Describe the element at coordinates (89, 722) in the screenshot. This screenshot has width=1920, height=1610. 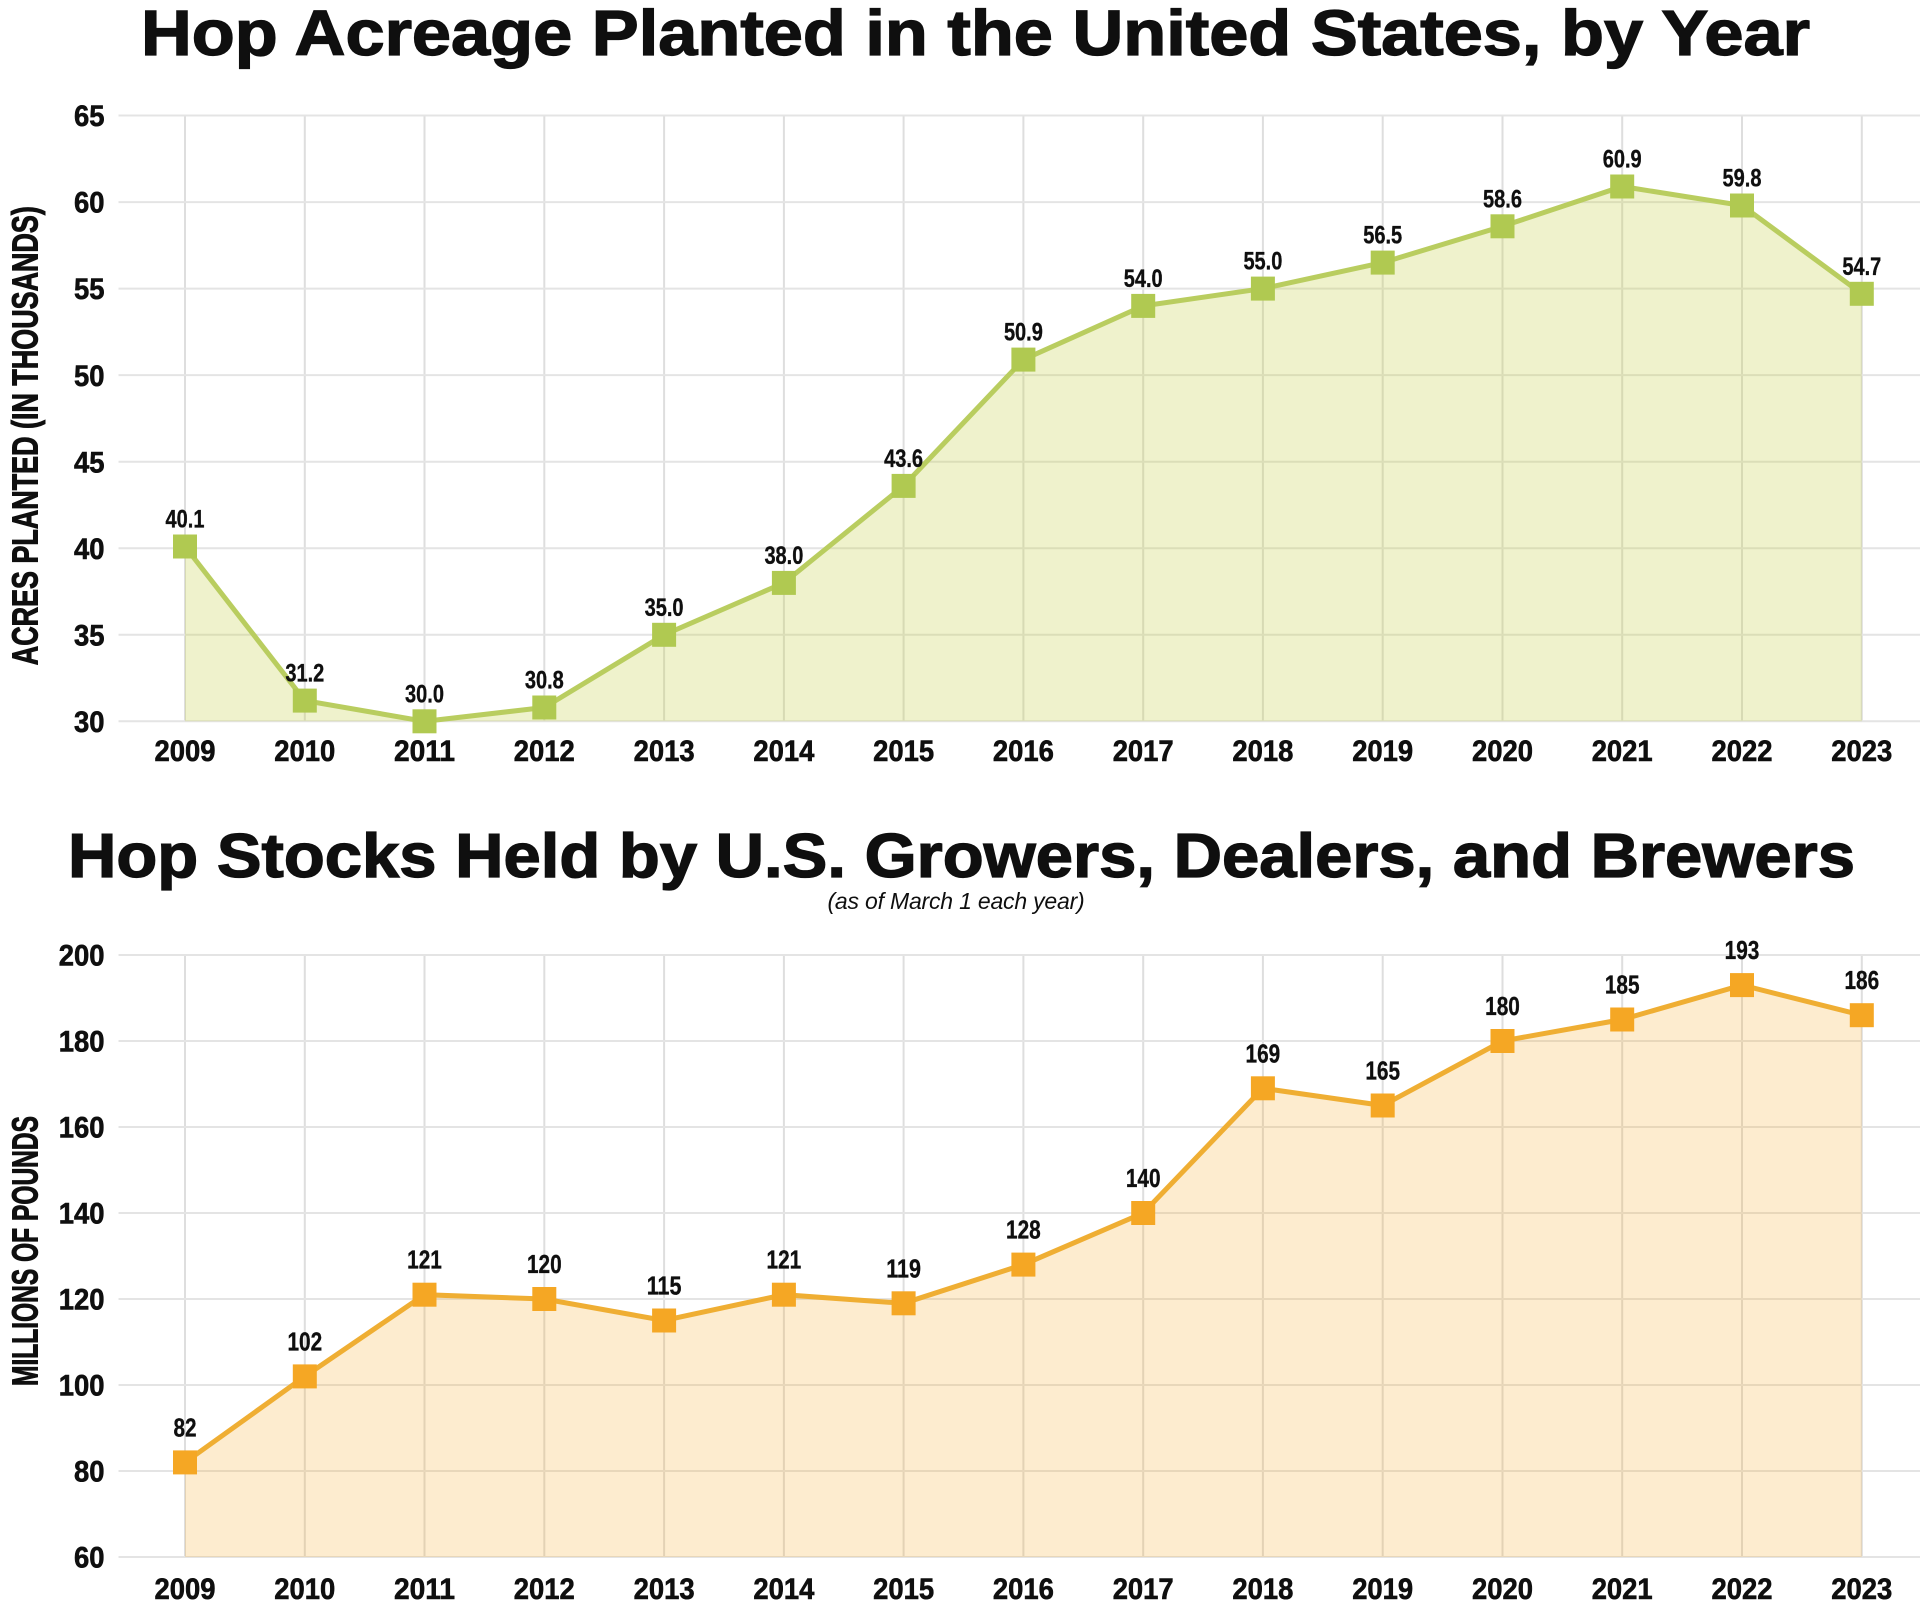
I see `svg-text: 30` at that location.